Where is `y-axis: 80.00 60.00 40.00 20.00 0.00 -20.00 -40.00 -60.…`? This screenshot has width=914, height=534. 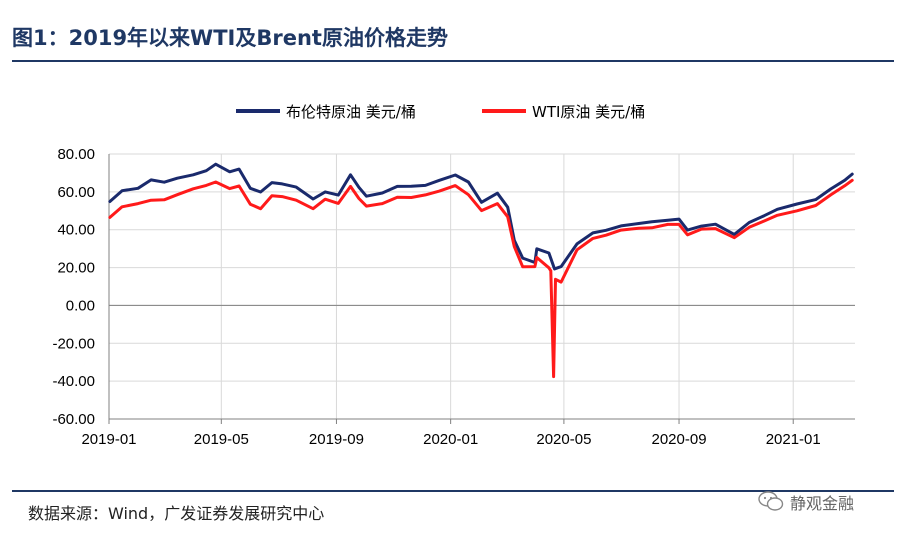
y-axis: 80.00 60.00 40.00 20.00 0.00 -20.00 -40.00 -60.… is located at coordinates (81, 287).